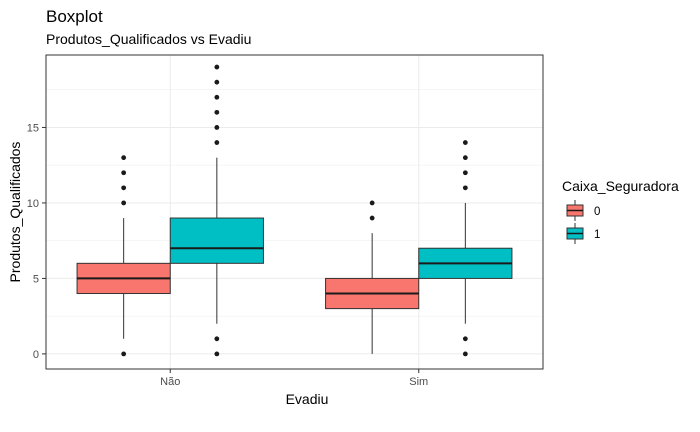  What do you see at coordinates (148, 39) in the screenshot?
I see `chart-subtitle: Produtos_Qualificados vs Evadiu` at bounding box center [148, 39].